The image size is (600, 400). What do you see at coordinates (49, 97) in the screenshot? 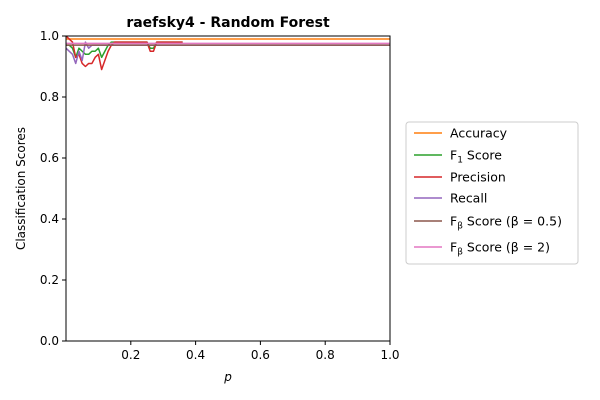
I see `y-tick-label: 0.8` at bounding box center [49, 97].